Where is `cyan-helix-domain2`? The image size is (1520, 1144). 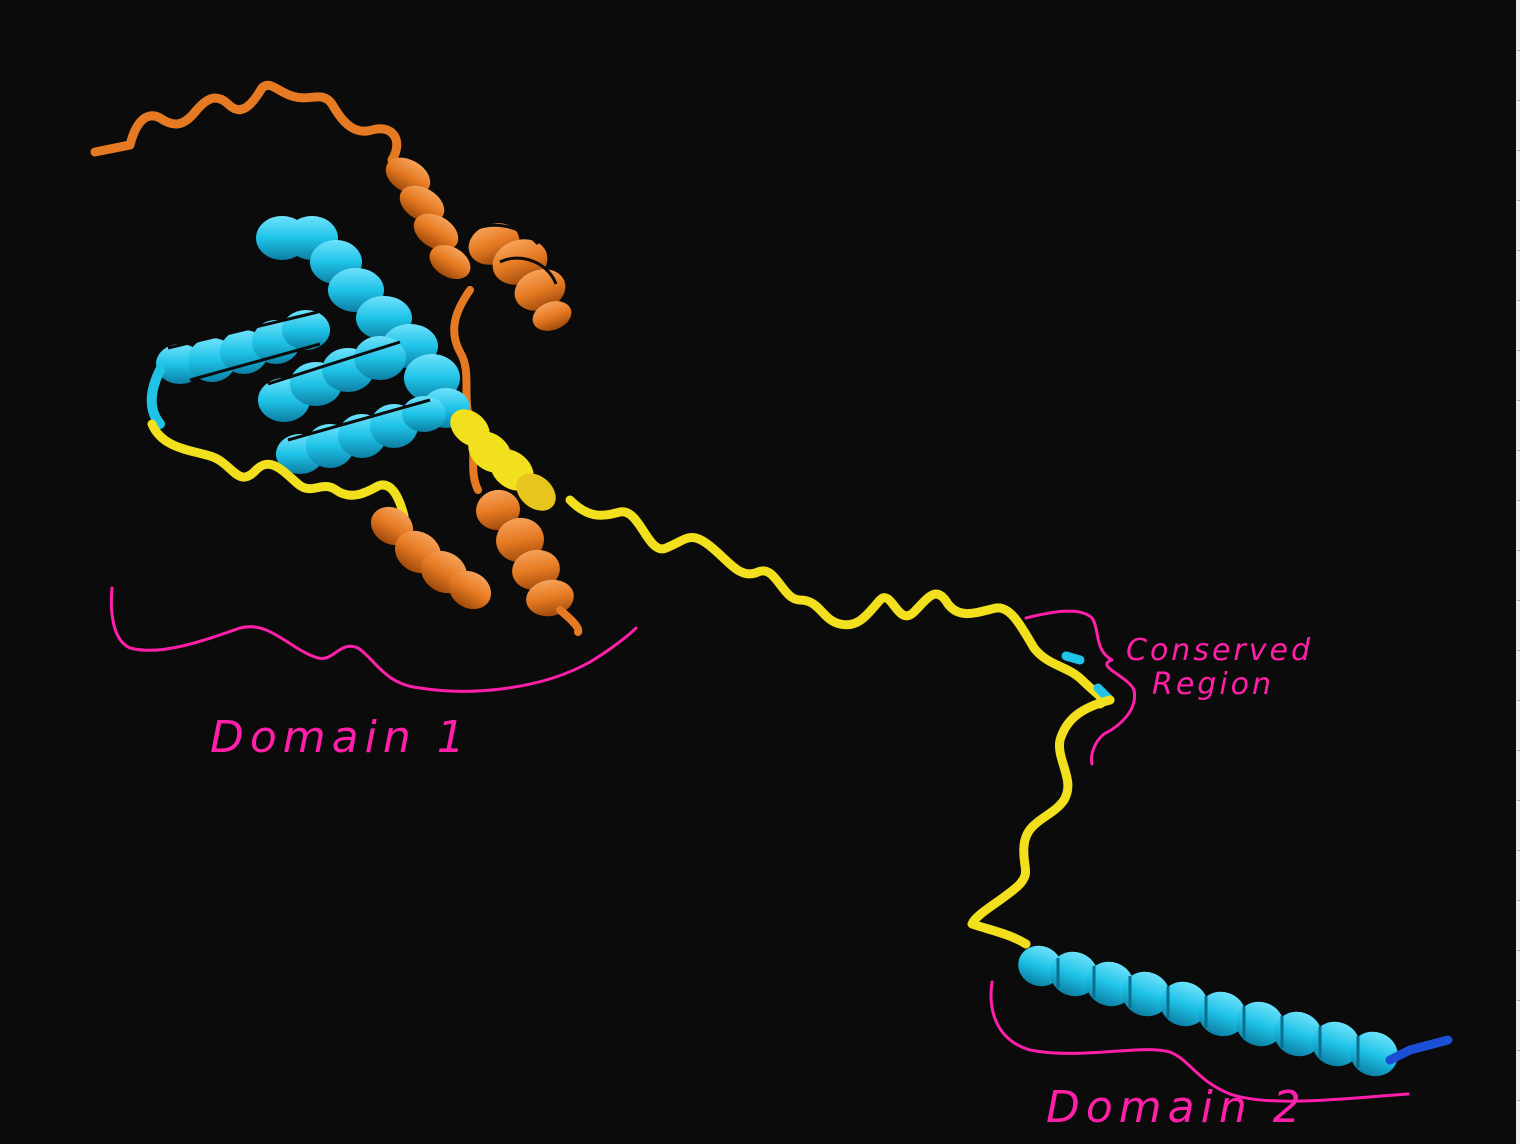
cyan-helix-domain2 is located at coordinates (1235, 1011).